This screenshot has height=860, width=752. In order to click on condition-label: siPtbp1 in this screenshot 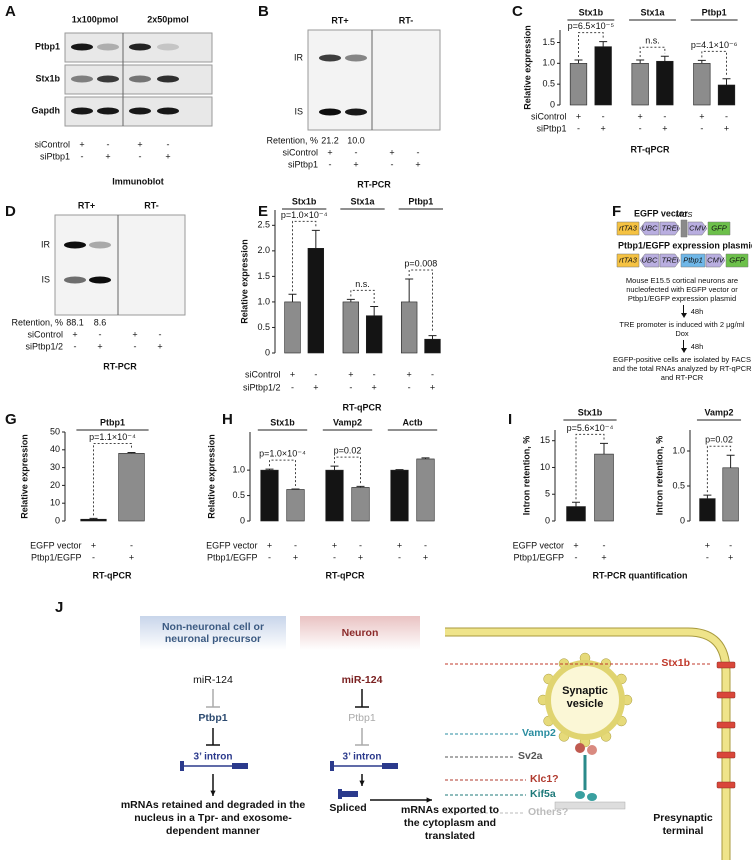, I will do `click(303, 164)`.